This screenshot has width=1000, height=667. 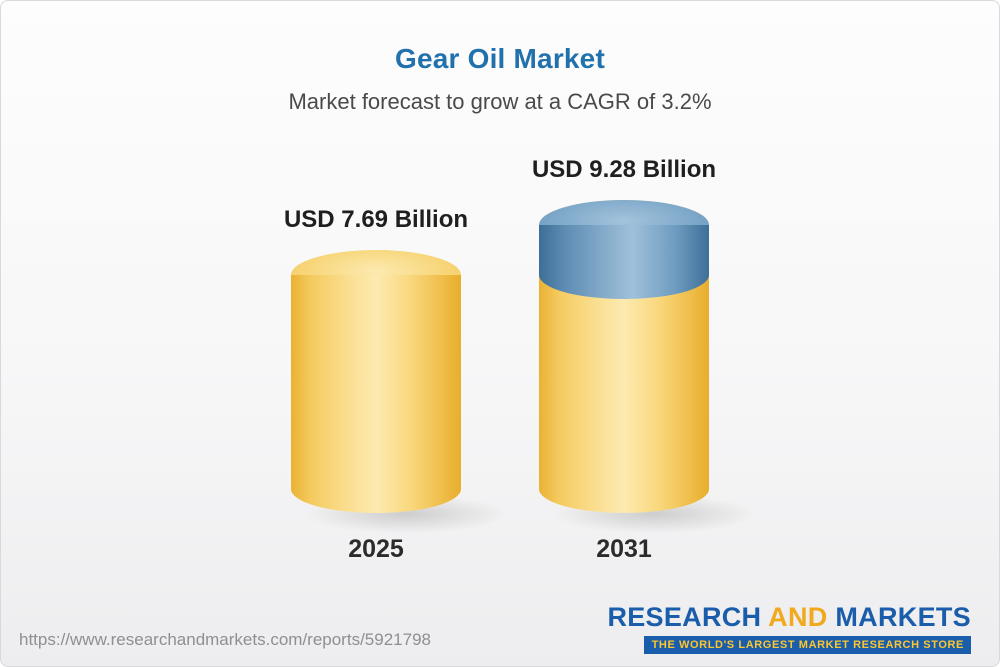 I want to click on logo-word-and: AND, so click(x=798, y=617).